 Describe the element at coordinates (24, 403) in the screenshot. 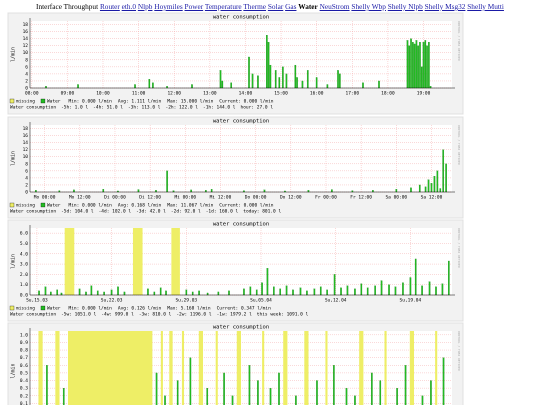

I see `y-tick-label: 0.1` at that location.